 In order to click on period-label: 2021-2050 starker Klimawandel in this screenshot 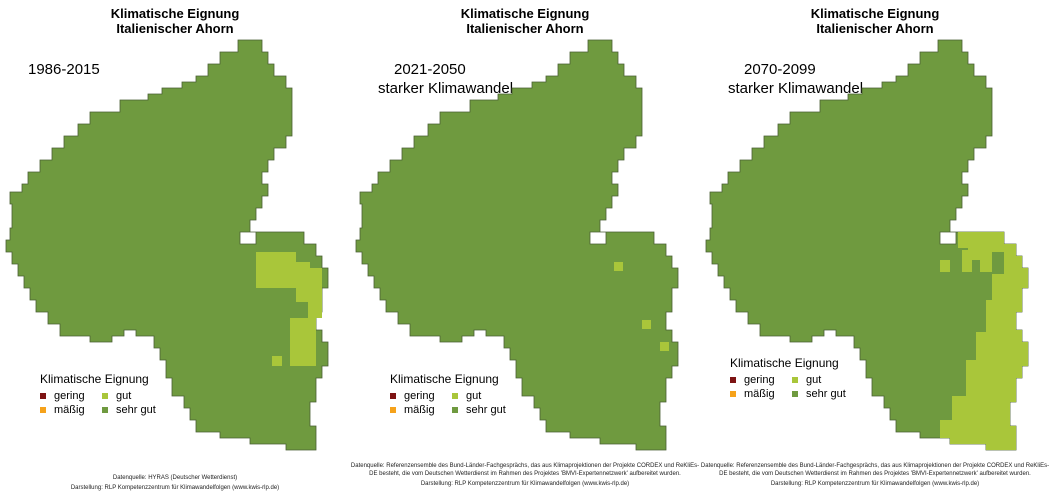, I will do `click(445, 79)`.